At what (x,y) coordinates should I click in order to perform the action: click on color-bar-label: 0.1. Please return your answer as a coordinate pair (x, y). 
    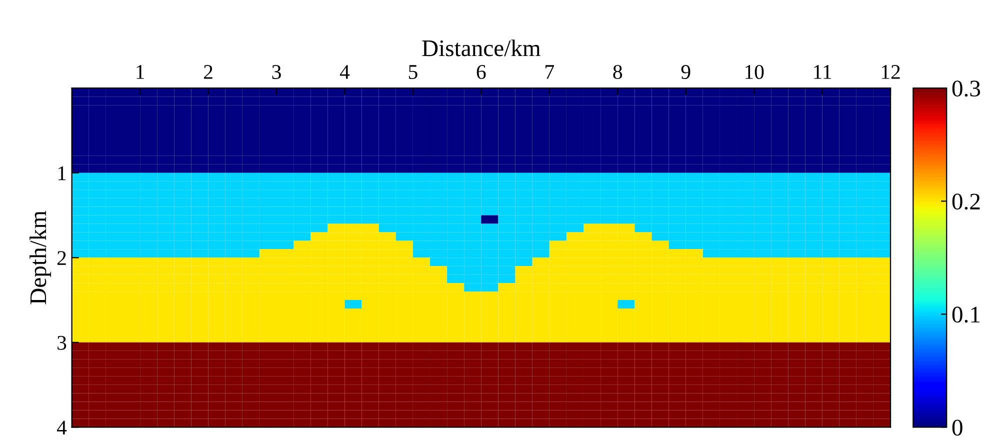
    Looking at the image, I should click on (966, 314).